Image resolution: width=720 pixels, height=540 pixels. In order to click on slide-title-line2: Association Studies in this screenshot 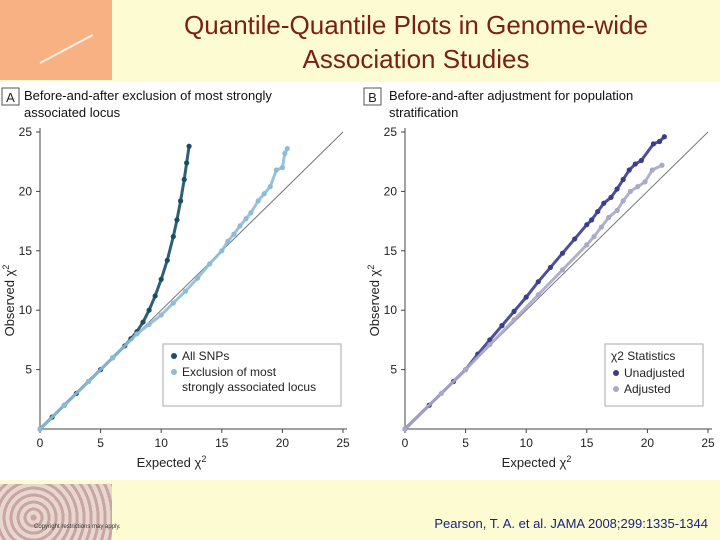, I will do `click(416, 59)`.